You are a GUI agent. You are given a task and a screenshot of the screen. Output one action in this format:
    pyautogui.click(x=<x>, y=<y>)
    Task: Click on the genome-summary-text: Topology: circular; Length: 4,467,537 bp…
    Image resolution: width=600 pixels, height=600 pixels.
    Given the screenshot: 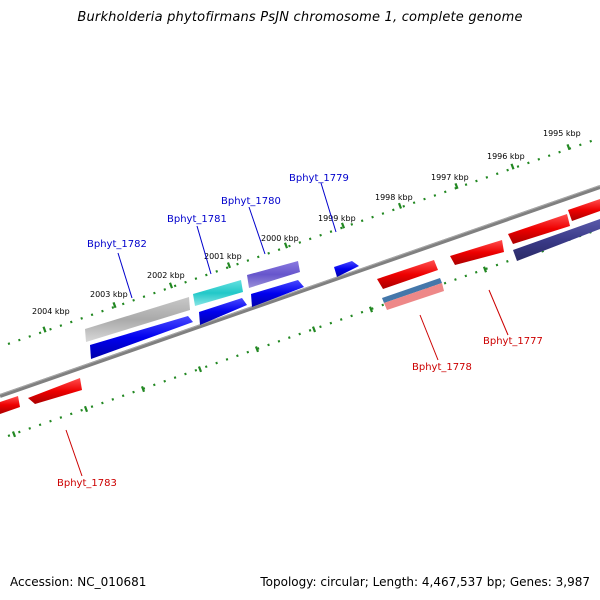 What is the action you would take?
    pyautogui.click(x=425, y=582)
    